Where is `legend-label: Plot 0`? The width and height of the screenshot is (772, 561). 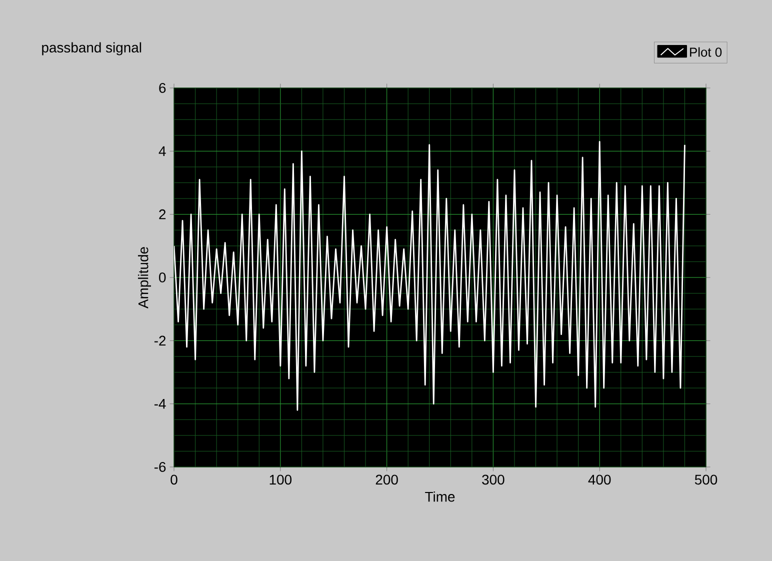
legend-label: Plot 0 is located at coordinates (706, 52).